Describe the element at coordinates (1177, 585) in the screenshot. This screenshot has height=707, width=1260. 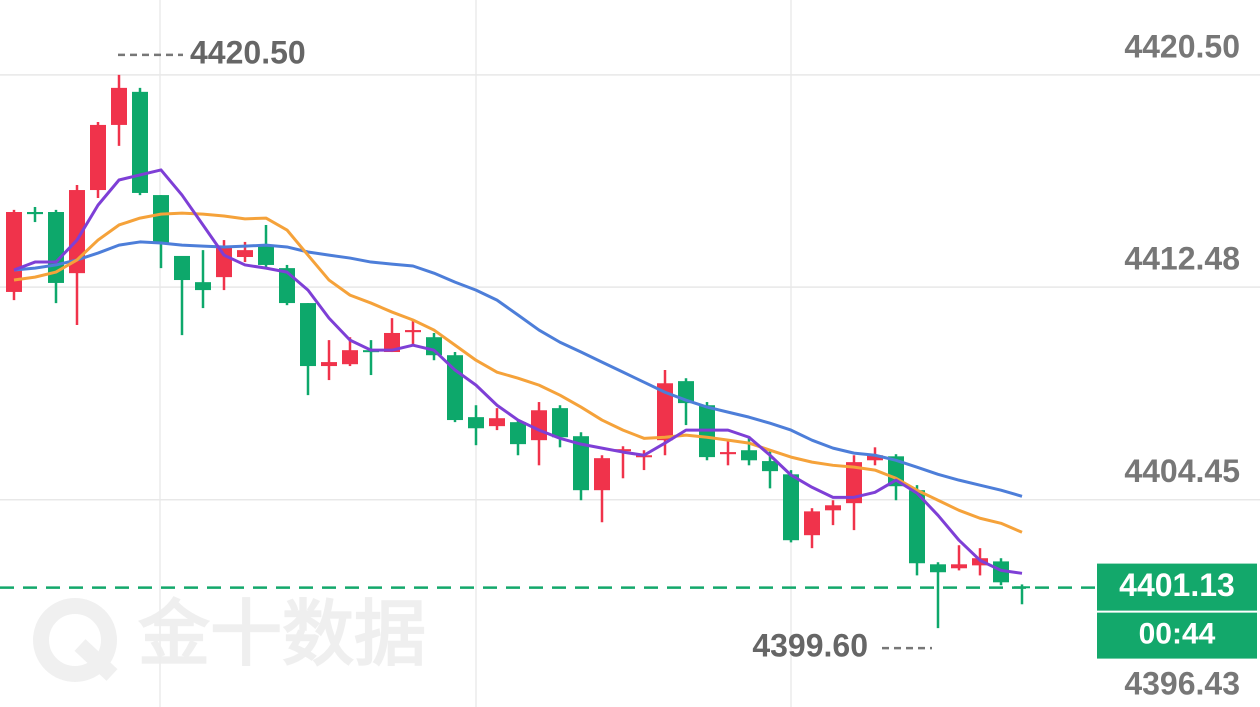
I see `current-price-label: 4401.13` at that location.